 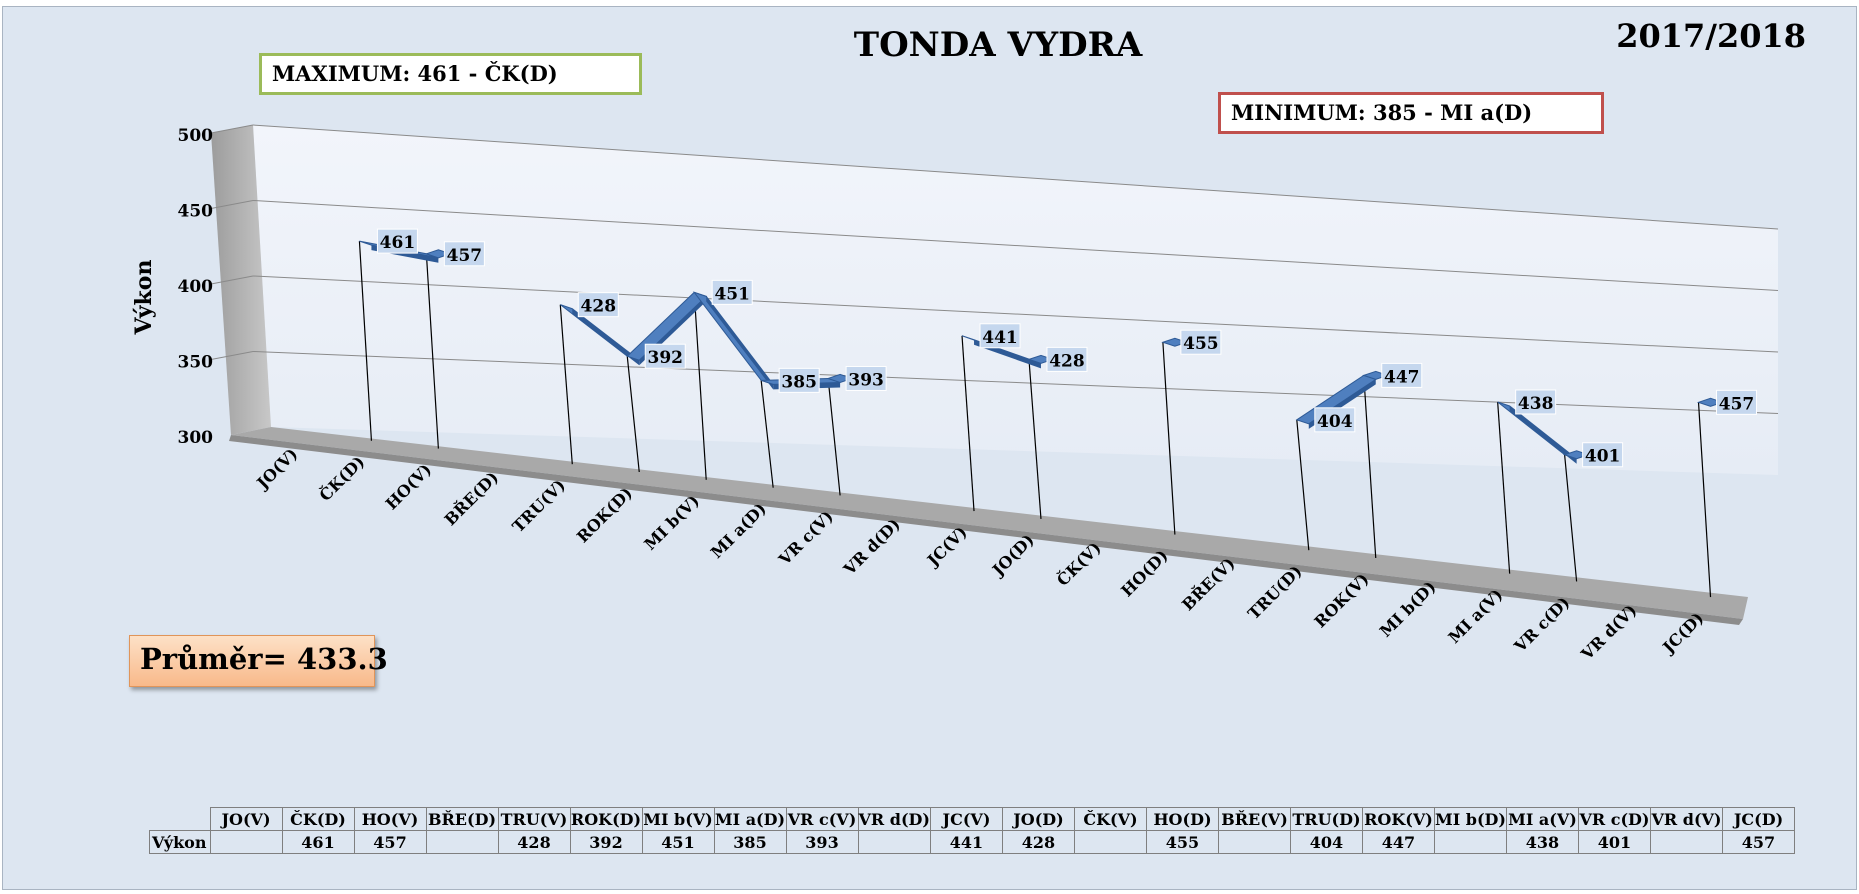 I want to click on data-label: 428, so click(x=598, y=305).